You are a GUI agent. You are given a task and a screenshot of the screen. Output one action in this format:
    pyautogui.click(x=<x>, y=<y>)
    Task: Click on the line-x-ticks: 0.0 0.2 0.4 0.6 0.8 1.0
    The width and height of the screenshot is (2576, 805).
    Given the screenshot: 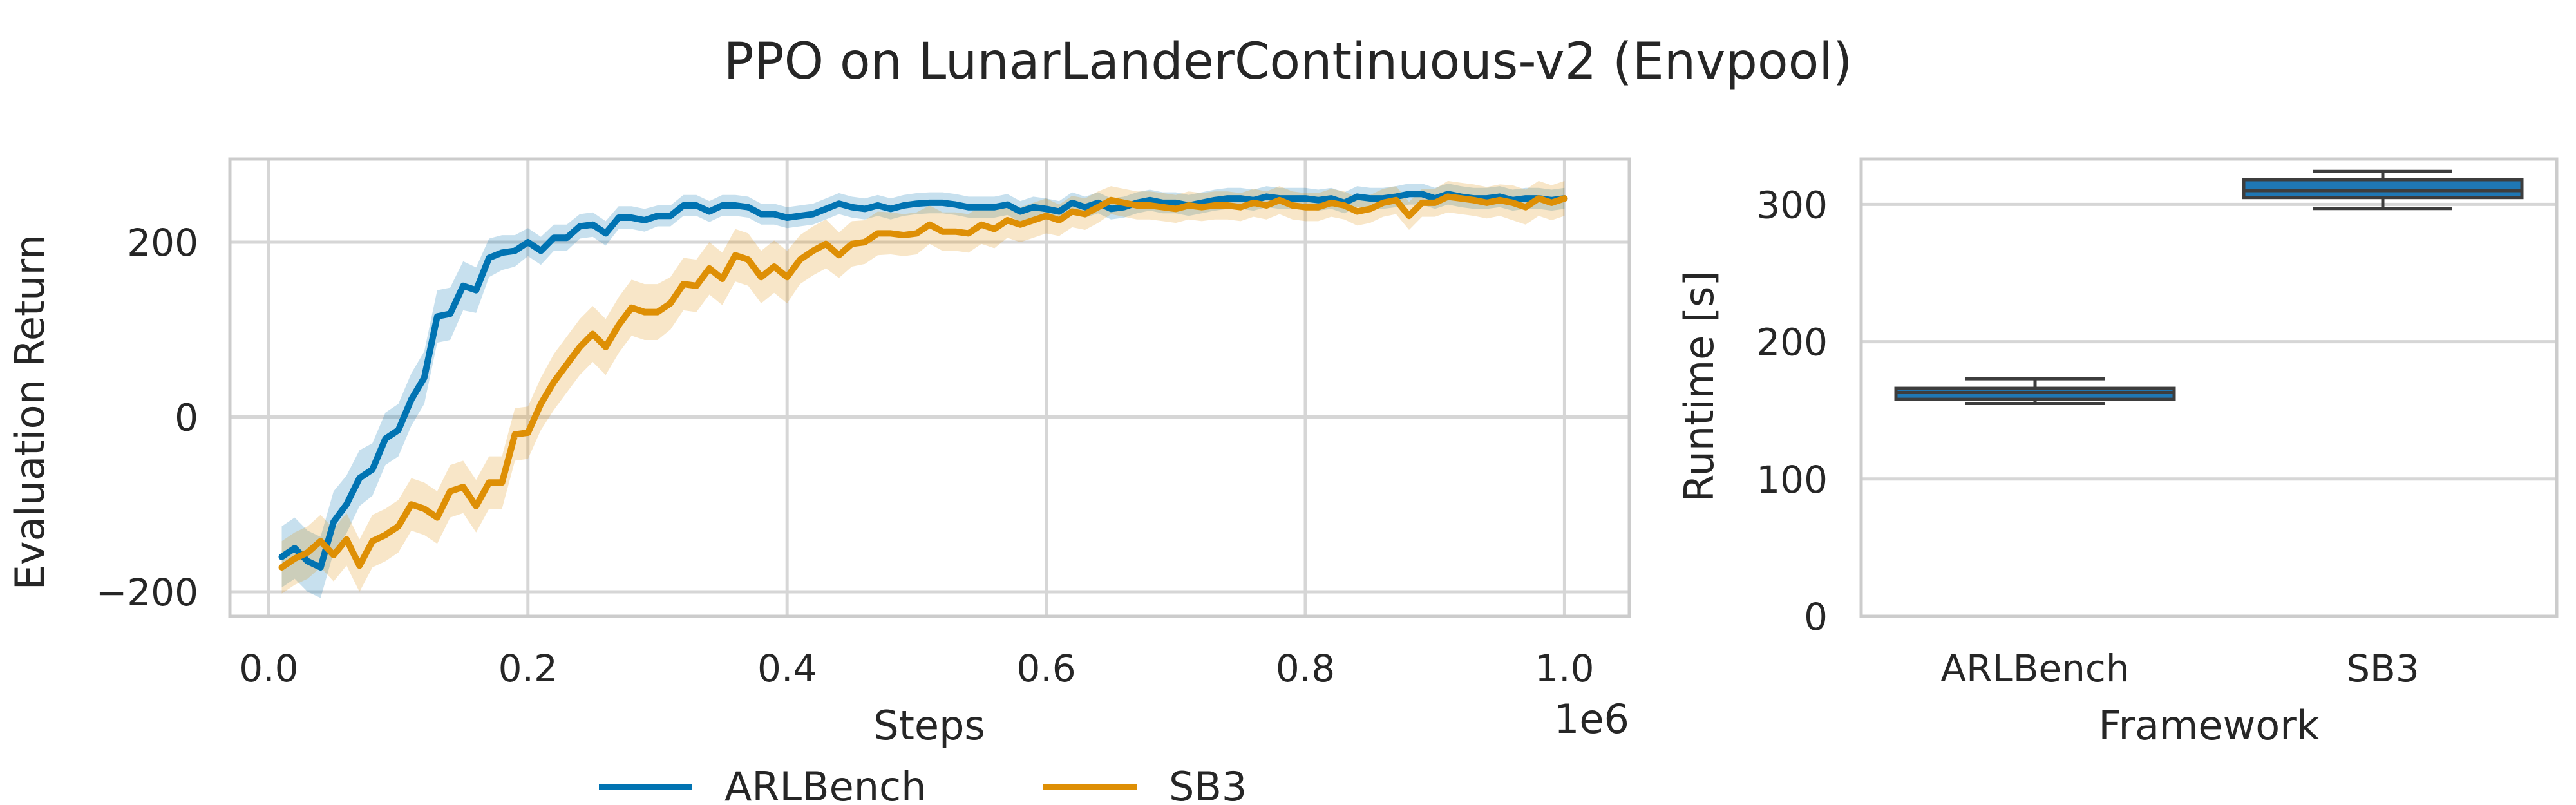 What is the action you would take?
    pyautogui.click(x=916, y=668)
    